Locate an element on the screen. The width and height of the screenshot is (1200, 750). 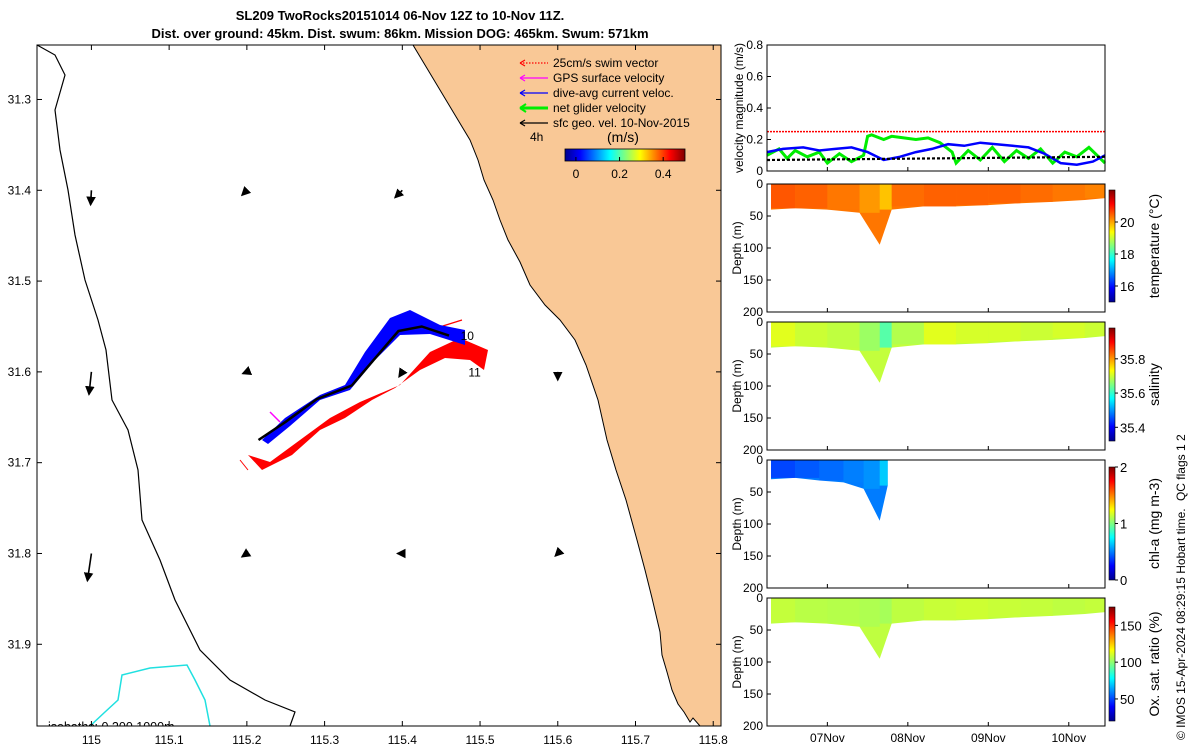
vel-tick-label: 0.4 is located at coordinates (754, 108).